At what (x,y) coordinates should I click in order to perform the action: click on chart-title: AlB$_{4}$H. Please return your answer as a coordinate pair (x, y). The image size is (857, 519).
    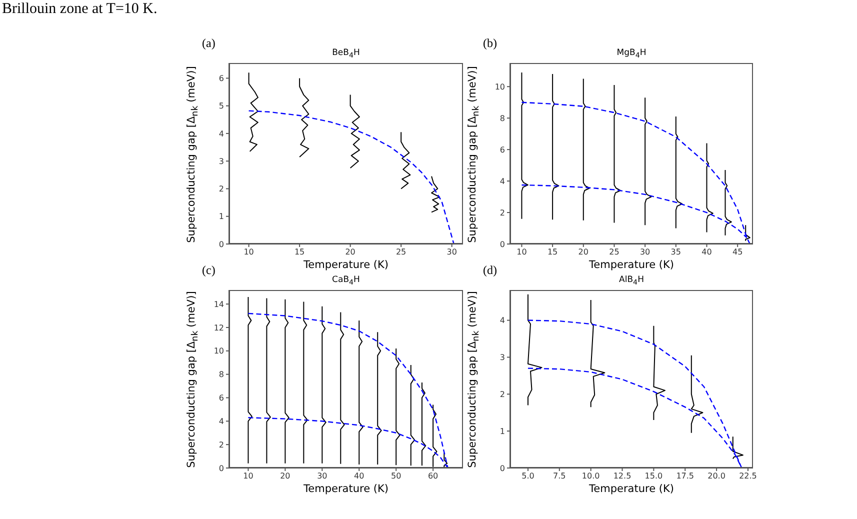
    Looking at the image, I should click on (631, 281).